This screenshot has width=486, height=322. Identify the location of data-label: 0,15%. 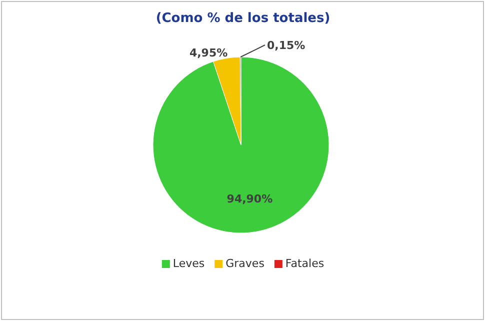
(286, 45).